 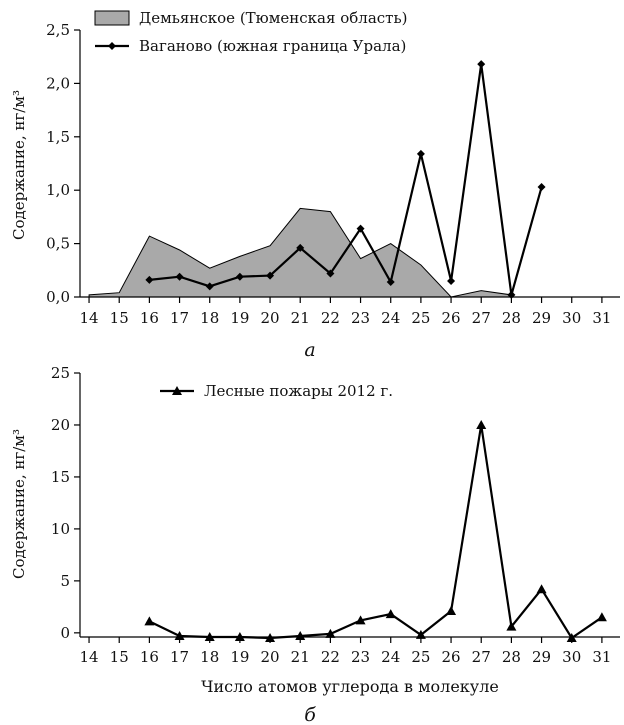 What do you see at coordinates (60, 373) in the screenshot?
I see `y-tick-label: 25` at bounding box center [60, 373].